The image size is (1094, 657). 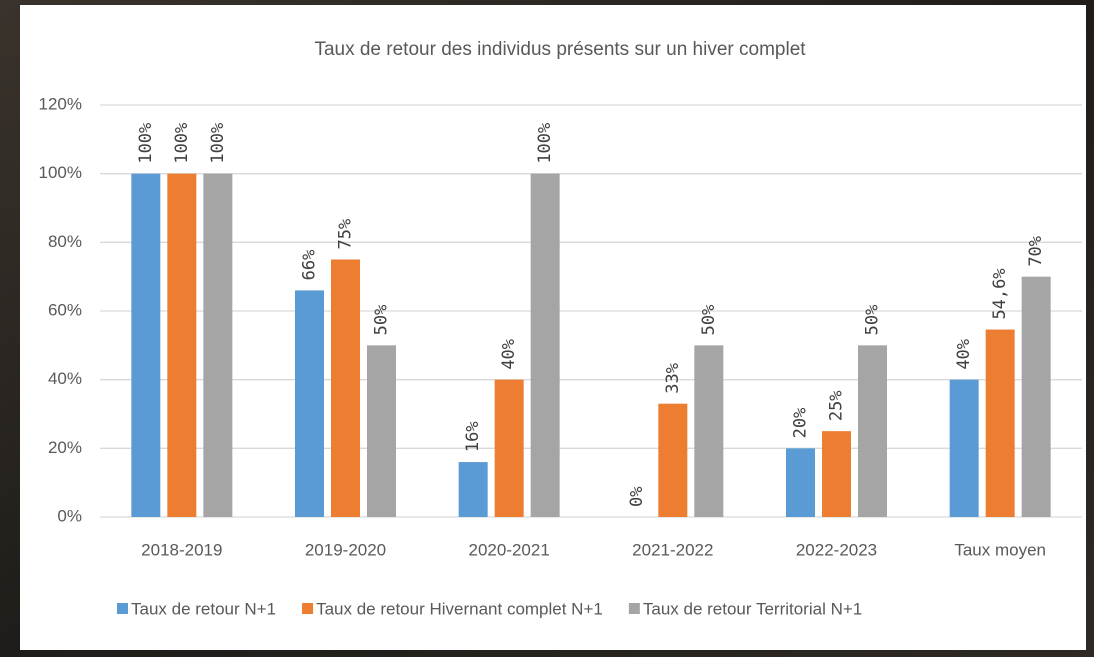 I want to click on value-label: 54,6%, so click(x=1000, y=293).